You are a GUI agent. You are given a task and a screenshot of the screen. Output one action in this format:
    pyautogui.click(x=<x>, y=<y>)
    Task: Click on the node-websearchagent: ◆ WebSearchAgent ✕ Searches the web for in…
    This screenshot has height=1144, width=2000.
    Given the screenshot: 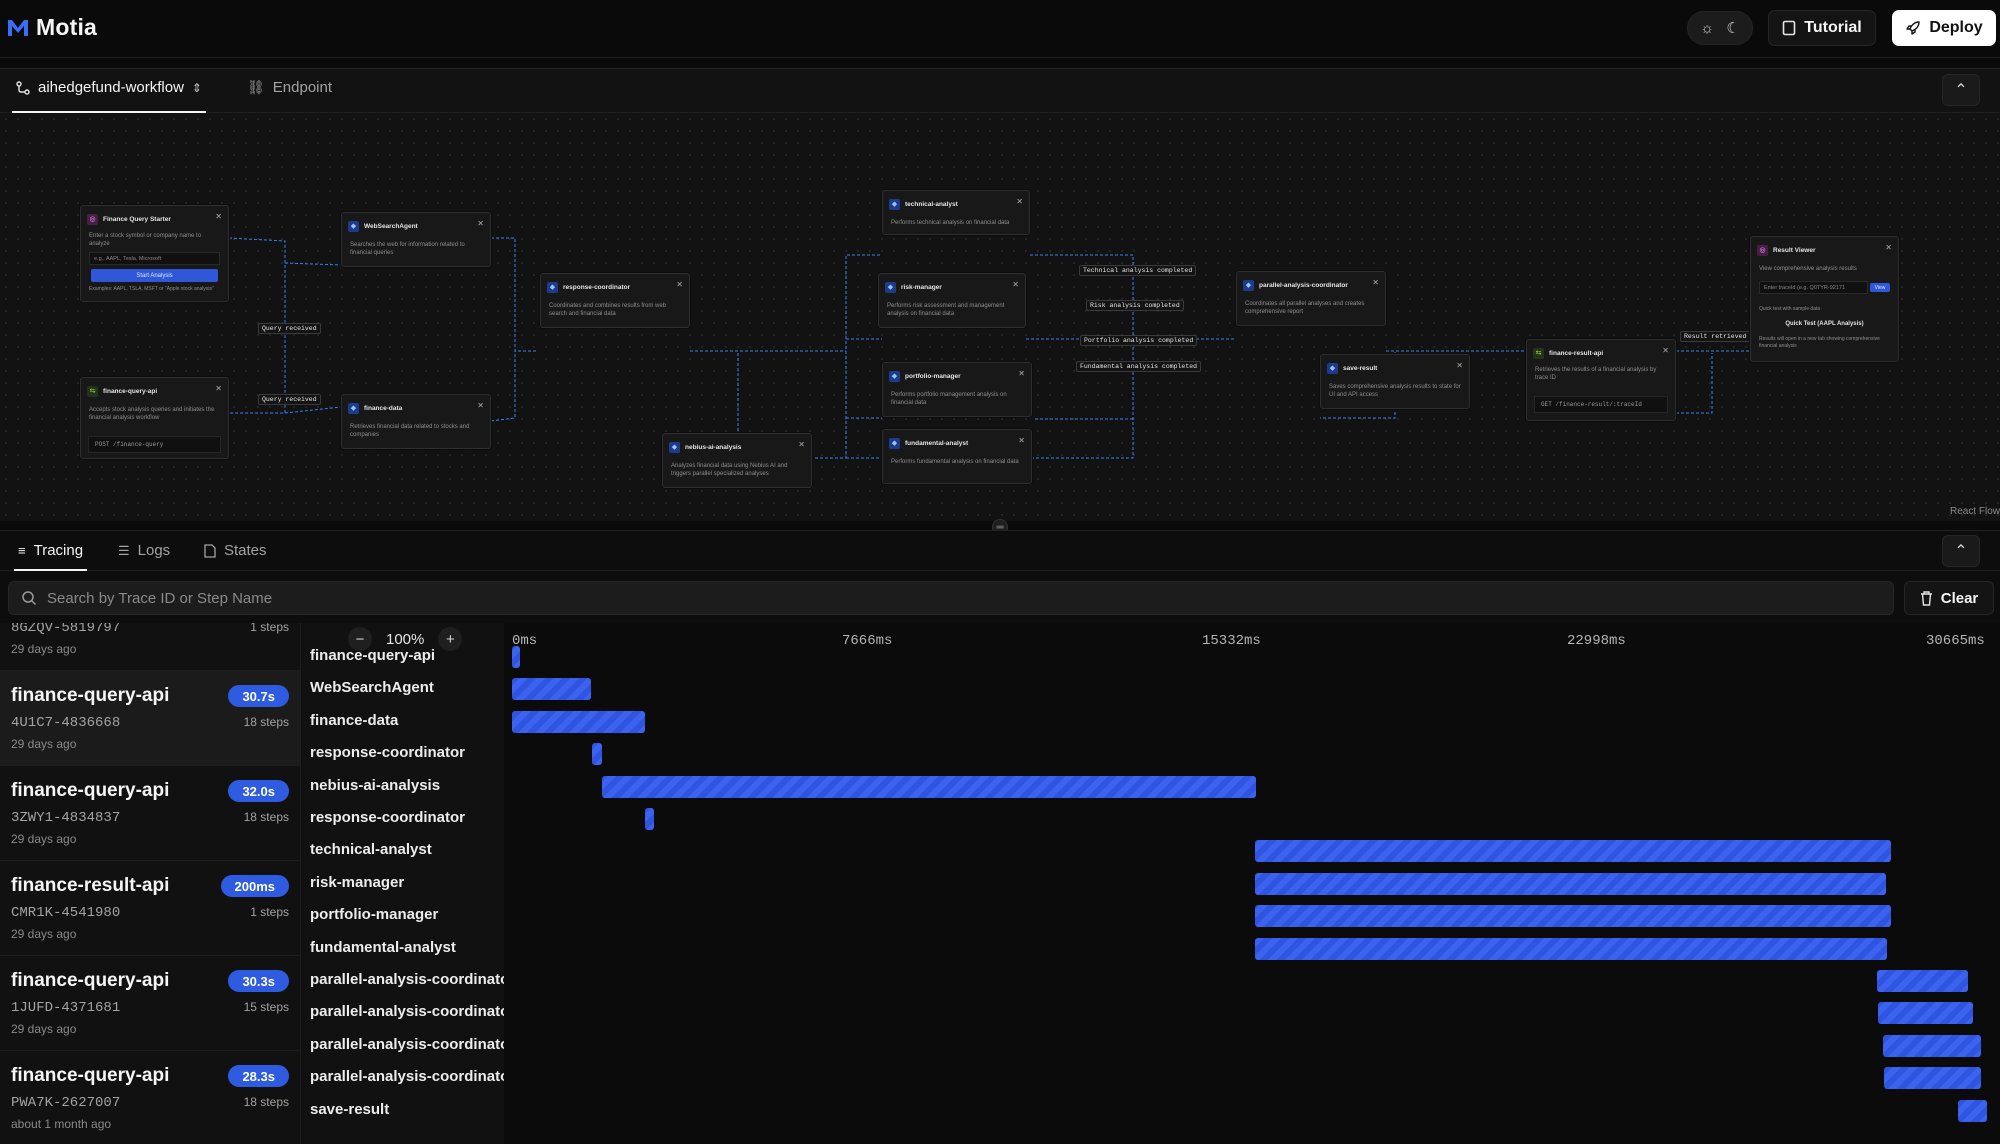 What is the action you would take?
    pyautogui.click(x=416, y=239)
    